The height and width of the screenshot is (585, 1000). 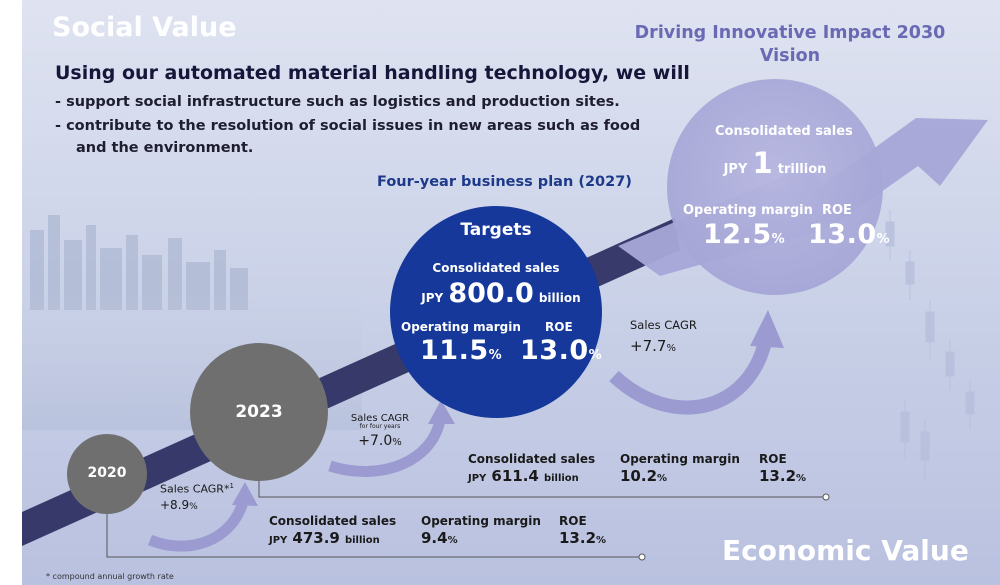 What do you see at coordinates (278, 540) in the screenshot?
I see `results-2020-sales-prefix: JPY` at bounding box center [278, 540].